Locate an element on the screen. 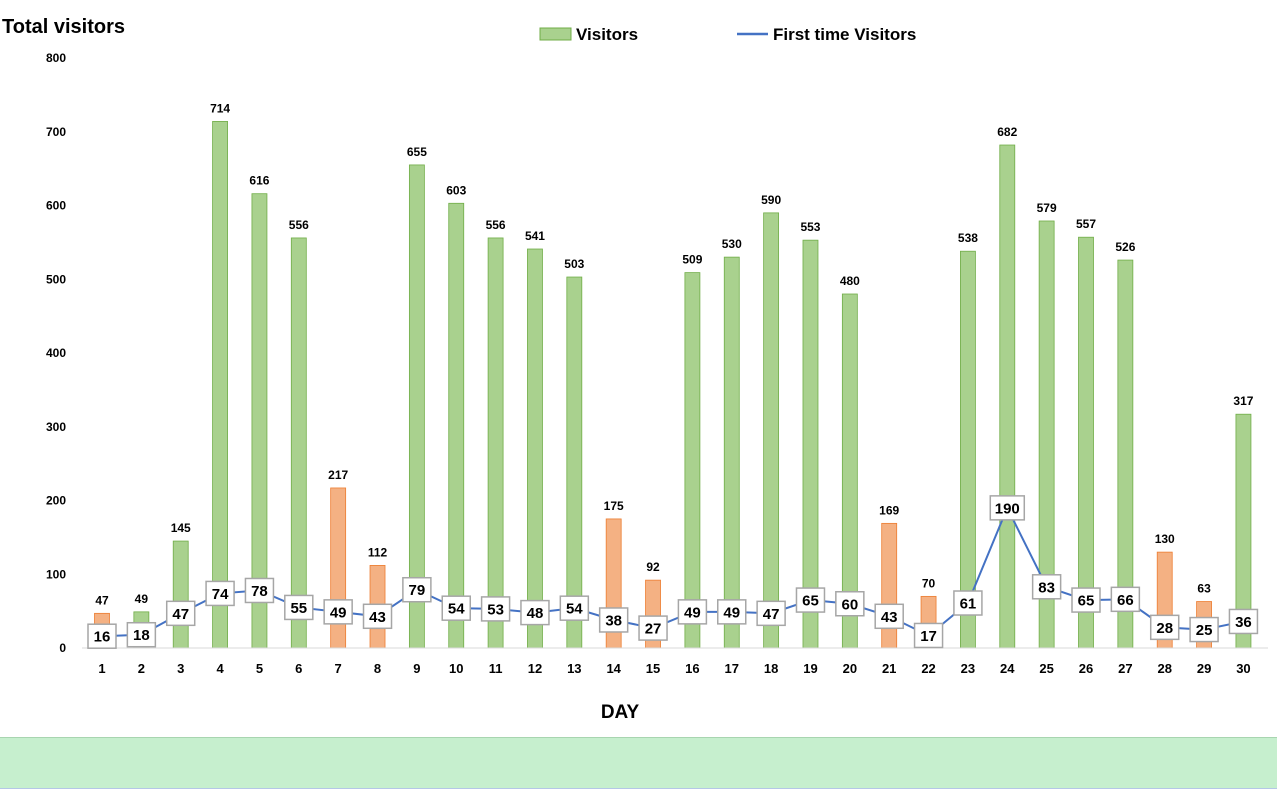 The width and height of the screenshot is (1277, 789). visitors-bar-label: 538 is located at coordinates (968, 238).